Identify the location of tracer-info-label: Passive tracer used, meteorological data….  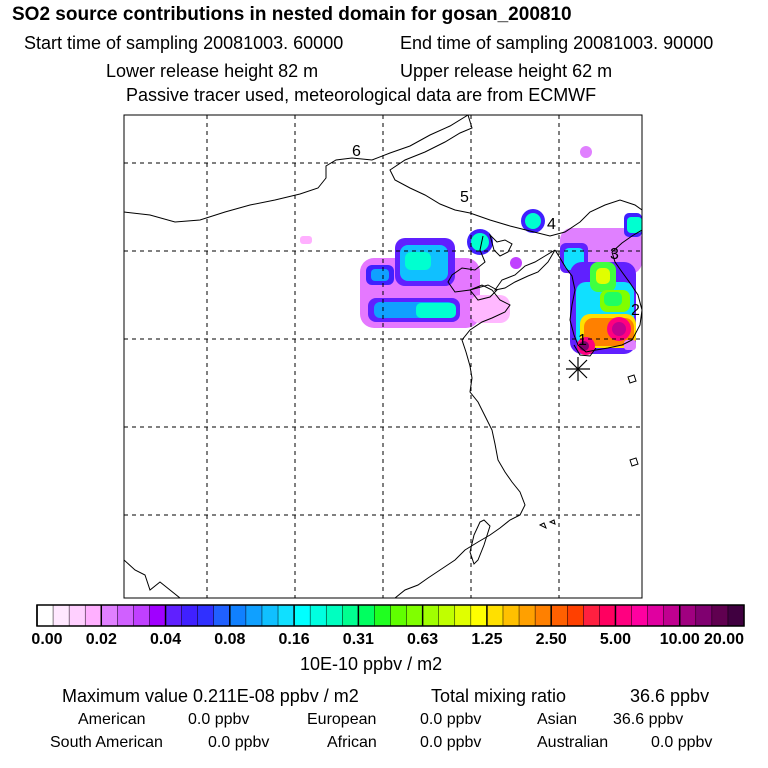
(361, 95).